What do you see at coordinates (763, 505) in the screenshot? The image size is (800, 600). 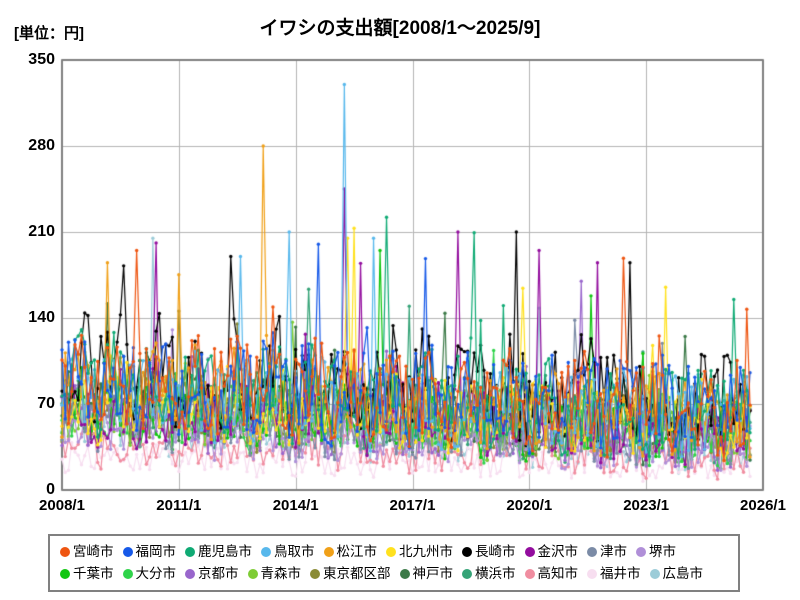 I see `x-axis-tick-label: 2026/1` at bounding box center [763, 505].